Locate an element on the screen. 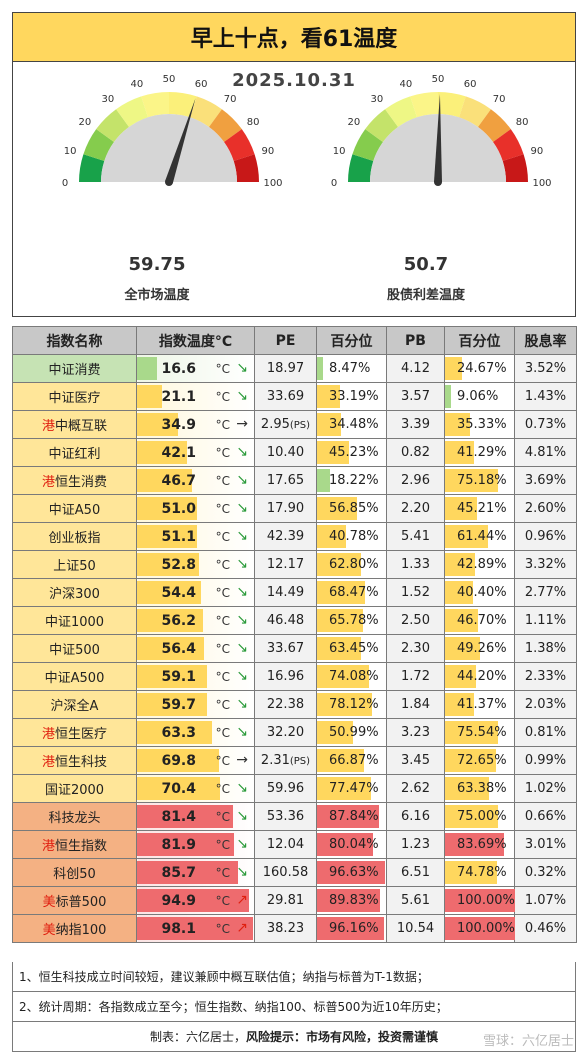 The width and height of the screenshot is (588, 1062). pe-cell: 12.17 is located at coordinates (285, 564).